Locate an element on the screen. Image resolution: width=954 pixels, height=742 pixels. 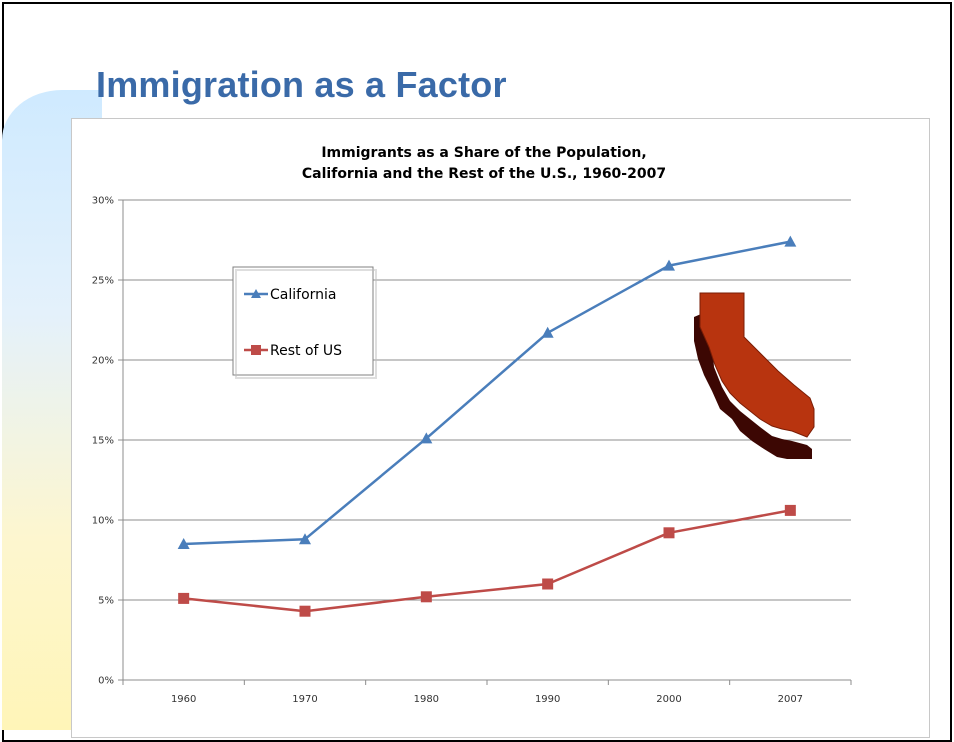
x-tick-label: 2007 is located at coordinates (790, 699).